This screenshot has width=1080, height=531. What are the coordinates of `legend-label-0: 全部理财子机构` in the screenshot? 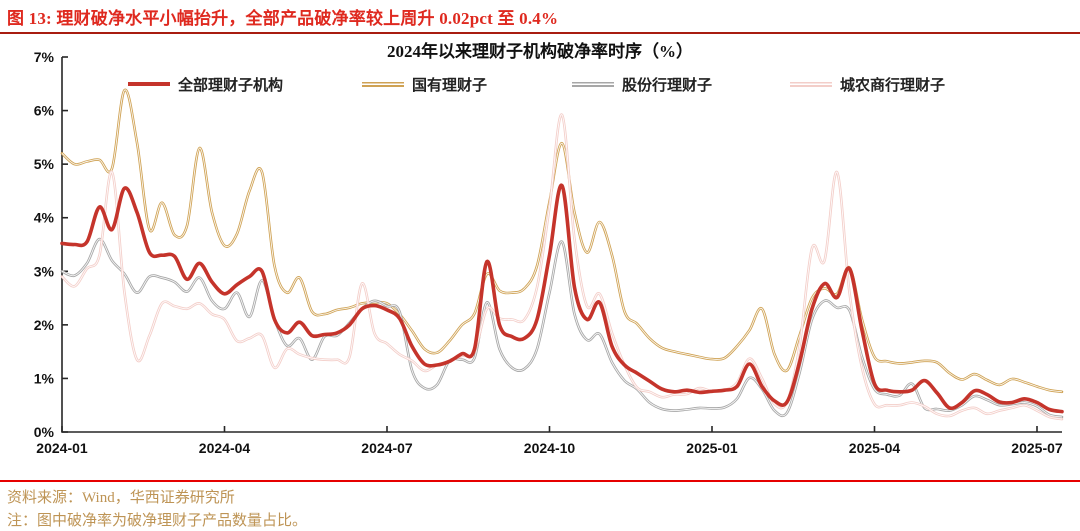 It's located at (231, 85).